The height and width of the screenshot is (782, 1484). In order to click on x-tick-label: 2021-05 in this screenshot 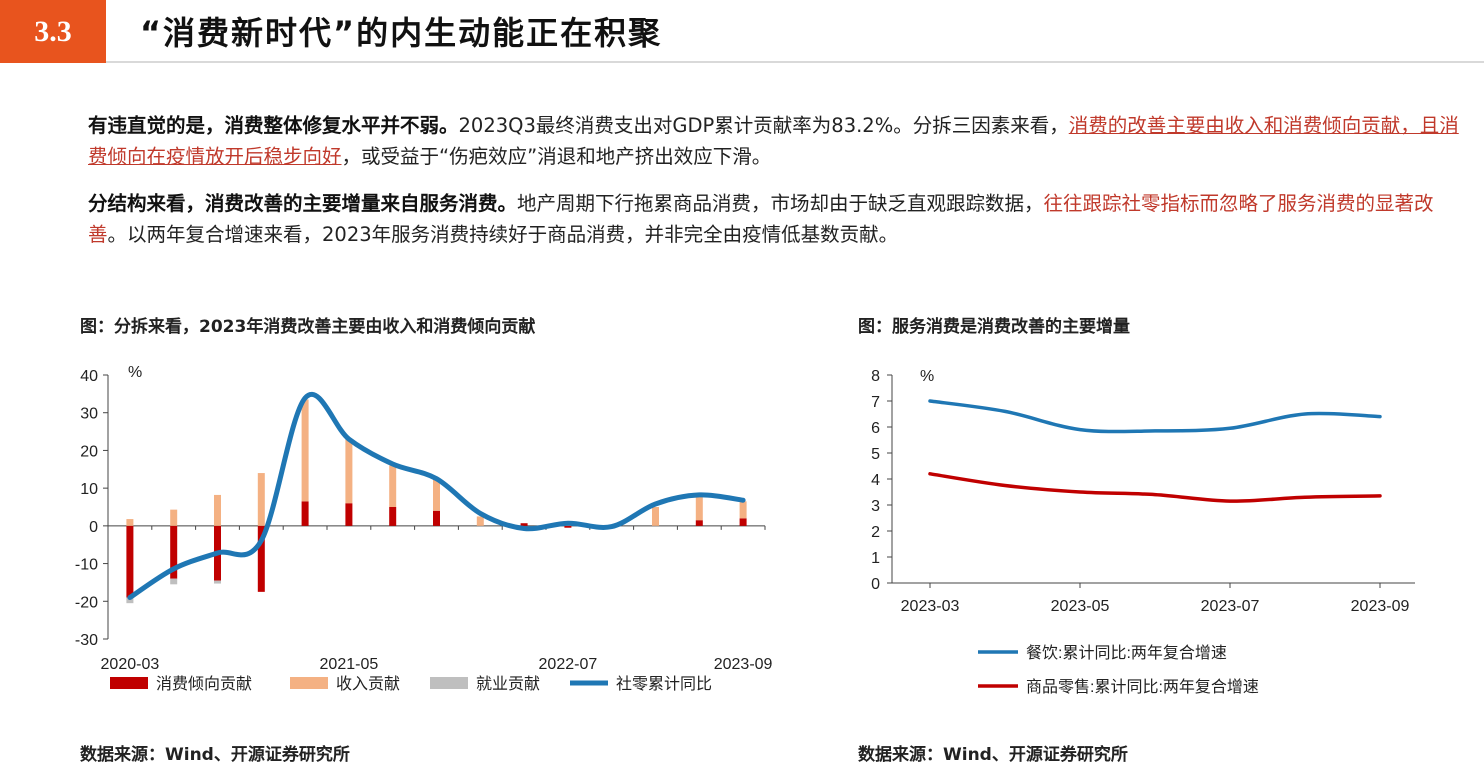, I will do `click(349, 664)`.